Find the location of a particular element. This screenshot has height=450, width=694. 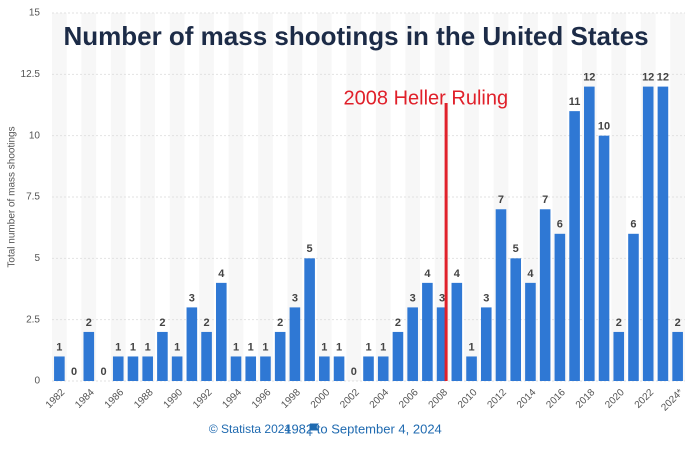

y-tick-label: 7.5 is located at coordinates (33, 197).